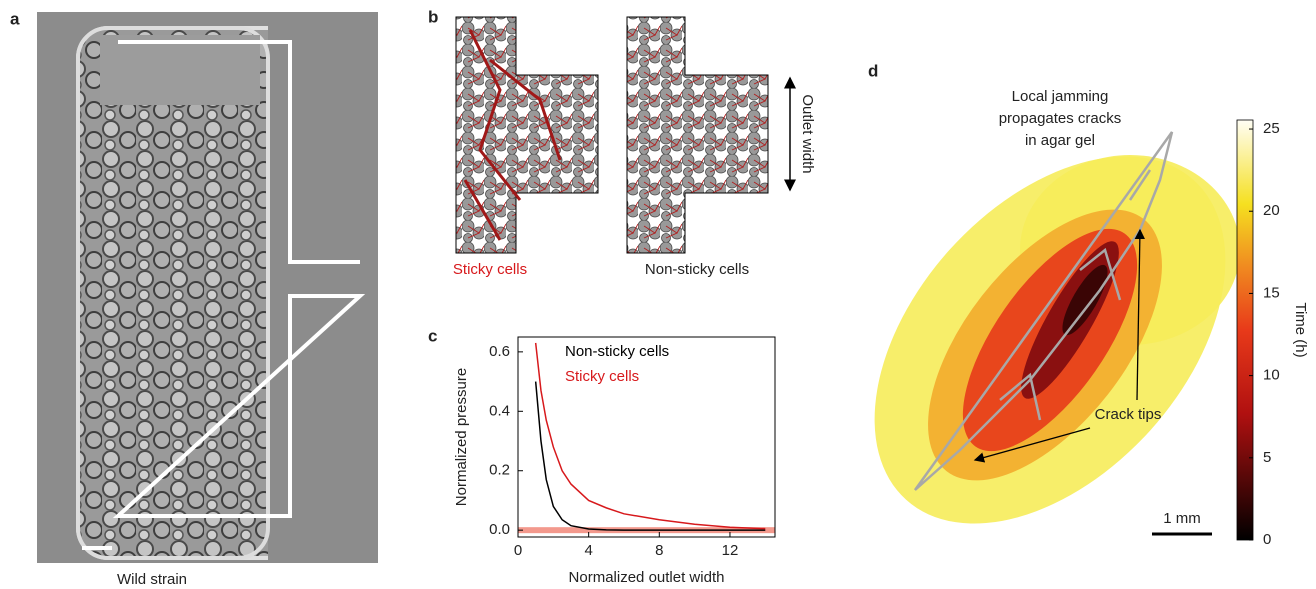 The width and height of the screenshot is (1316, 589). I want to click on caption: Non-sticky cells, so click(697, 269).